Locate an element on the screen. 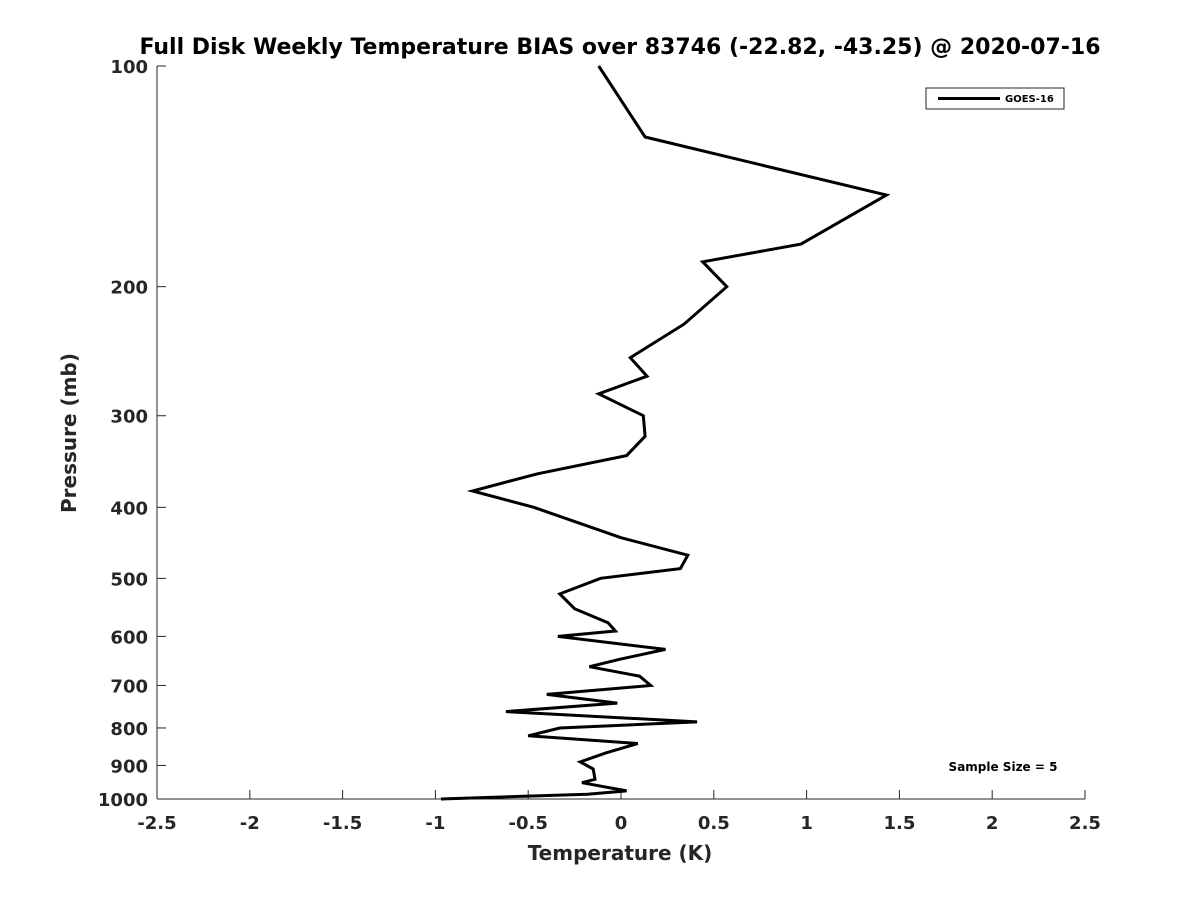  y-tick-label: 200 is located at coordinates (129, 288).